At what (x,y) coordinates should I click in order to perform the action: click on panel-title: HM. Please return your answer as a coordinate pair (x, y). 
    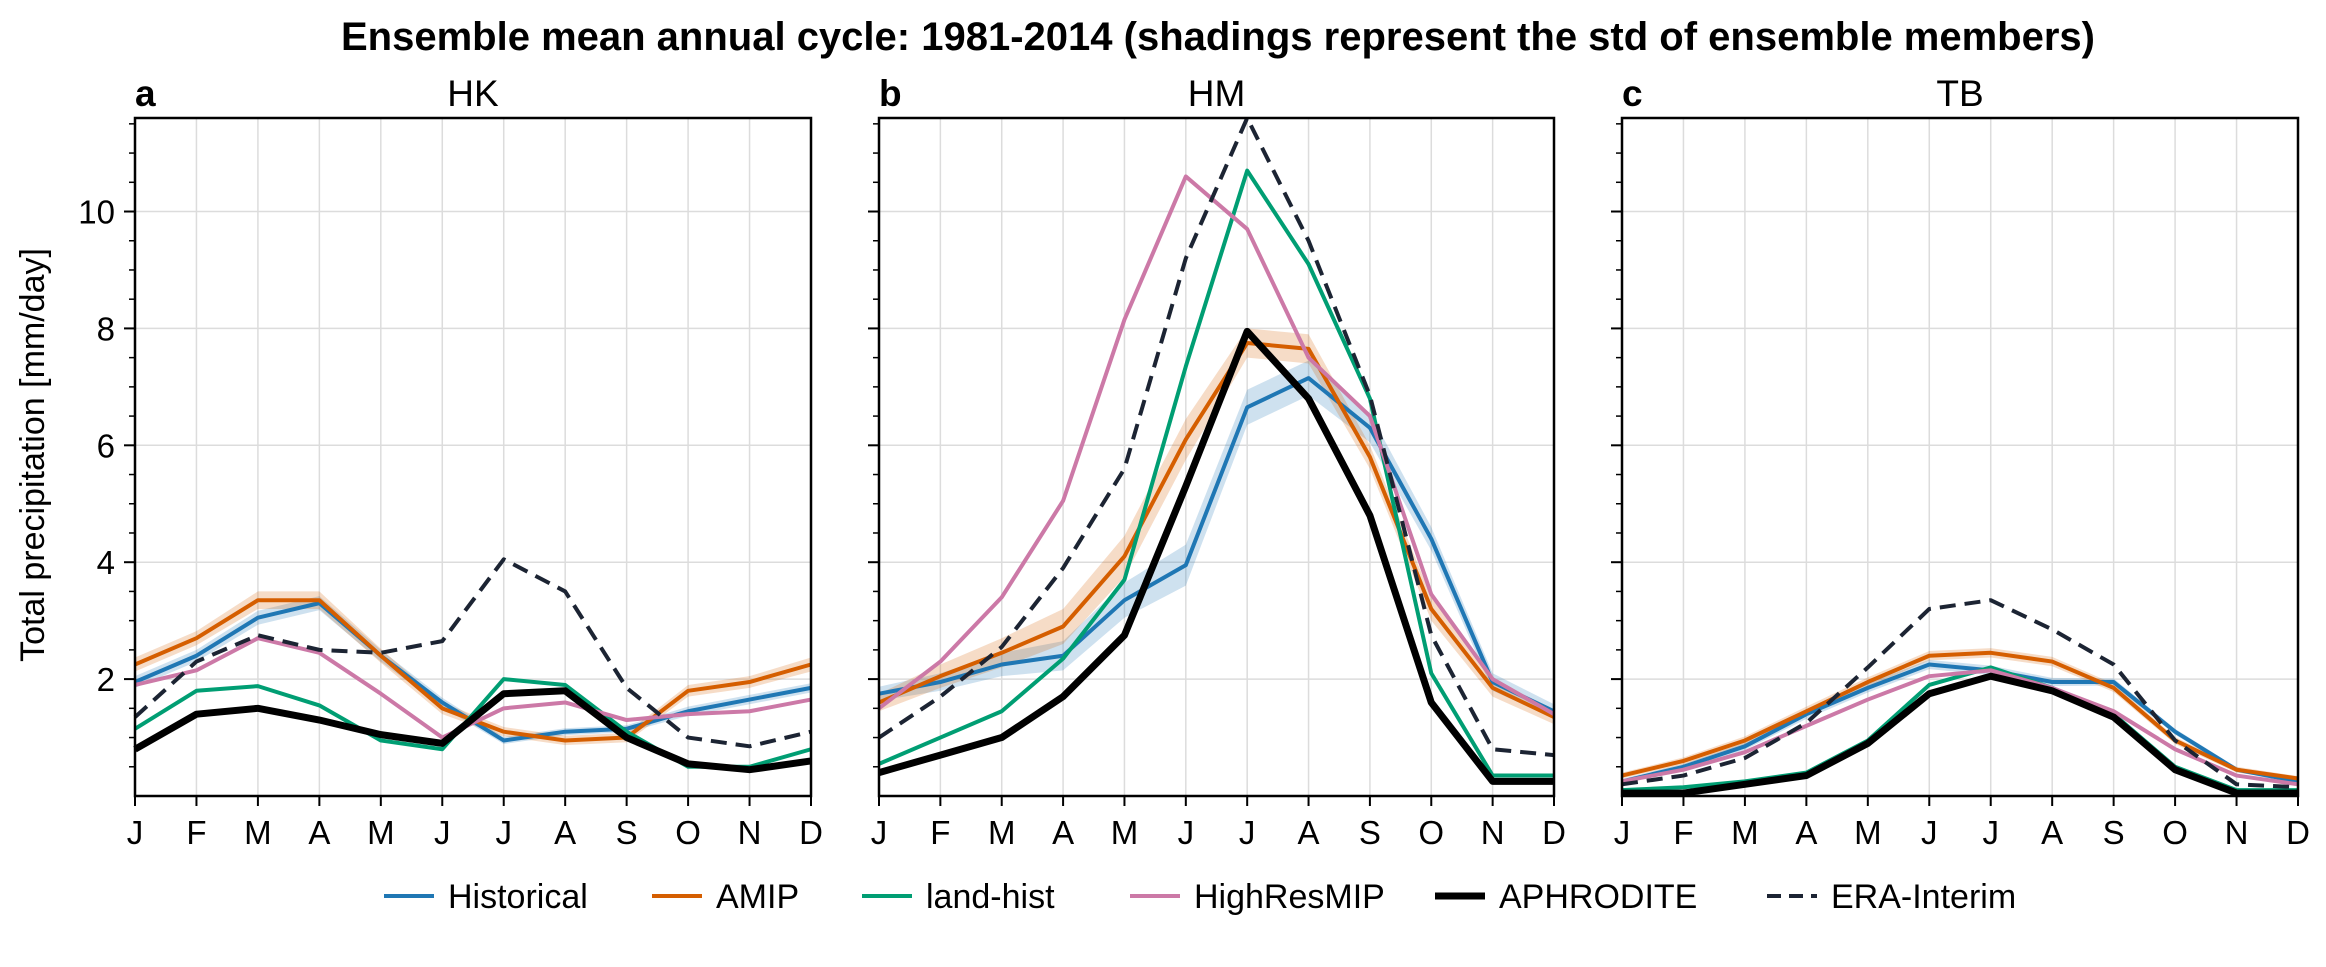
    Looking at the image, I should click on (1217, 93).